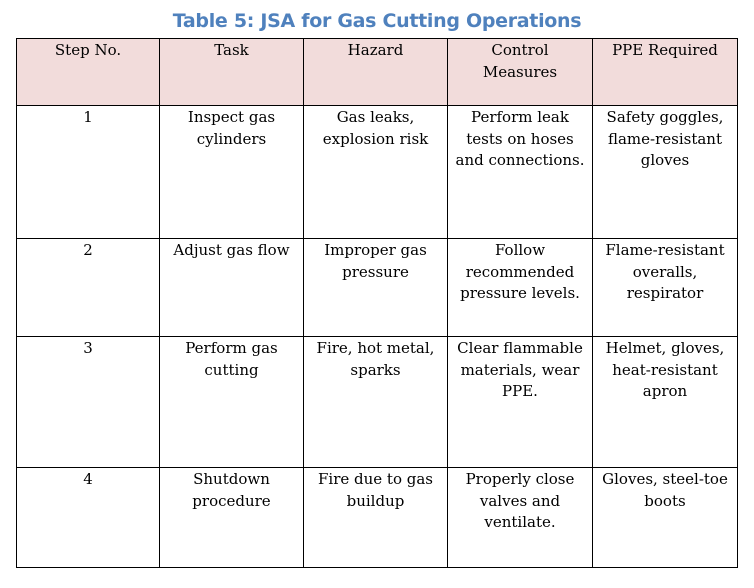 The width and height of the screenshot is (754, 588). I want to click on header-step-no: Step No., so click(88, 72).